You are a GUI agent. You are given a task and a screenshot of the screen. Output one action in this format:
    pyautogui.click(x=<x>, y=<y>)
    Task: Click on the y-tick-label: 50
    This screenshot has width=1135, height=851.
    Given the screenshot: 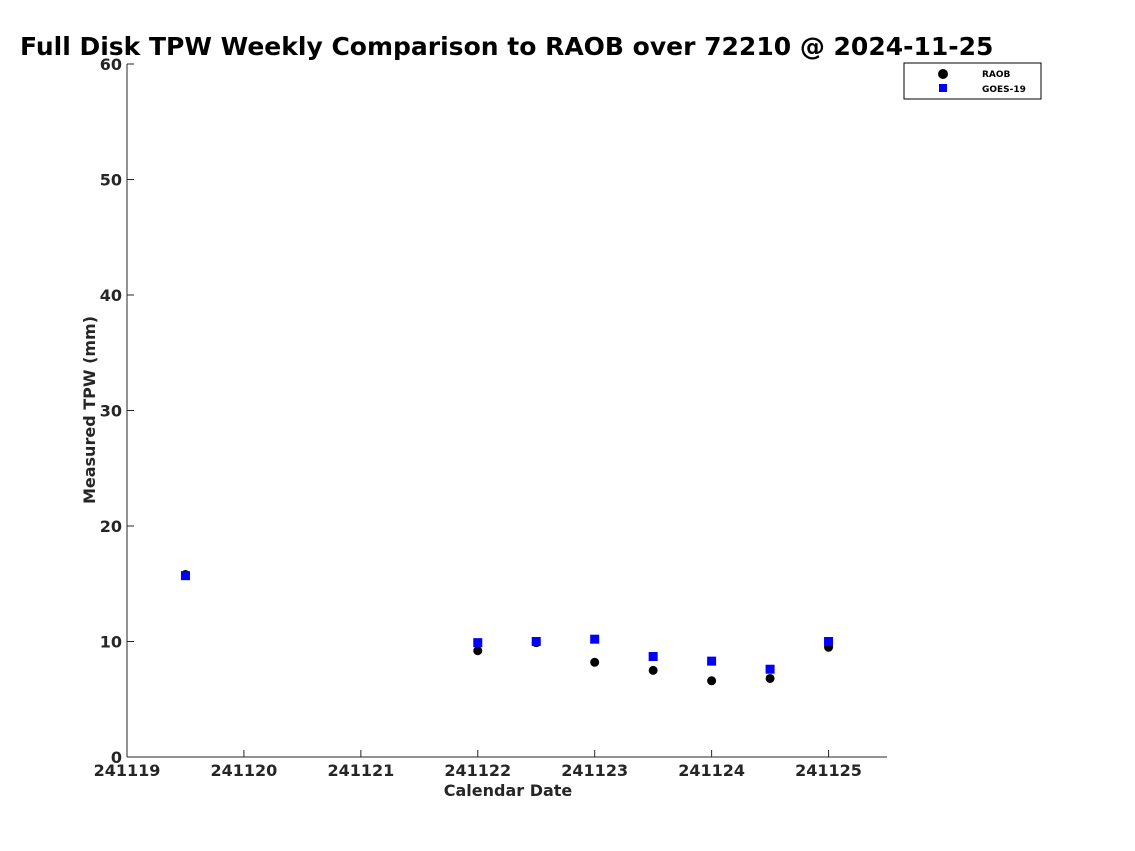 What is the action you would take?
    pyautogui.click(x=111, y=180)
    